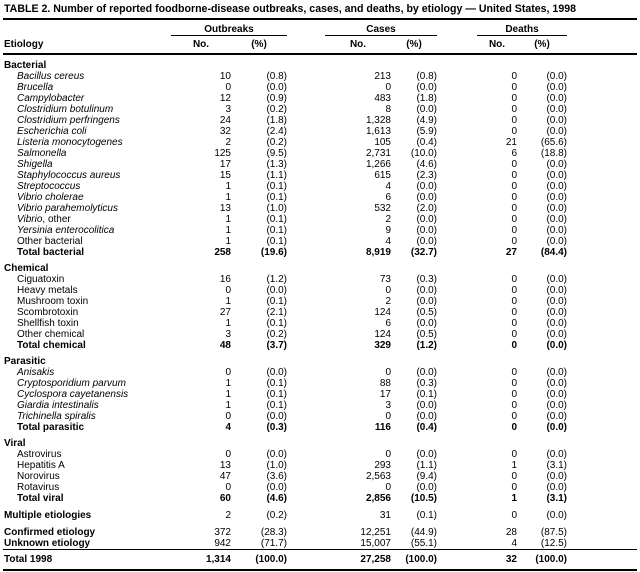 The height and width of the screenshot is (572, 640). What do you see at coordinates (87, 142) in the screenshot?
I see `etiology-cell: Listeria monocytogenes` at bounding box center [87, 142].